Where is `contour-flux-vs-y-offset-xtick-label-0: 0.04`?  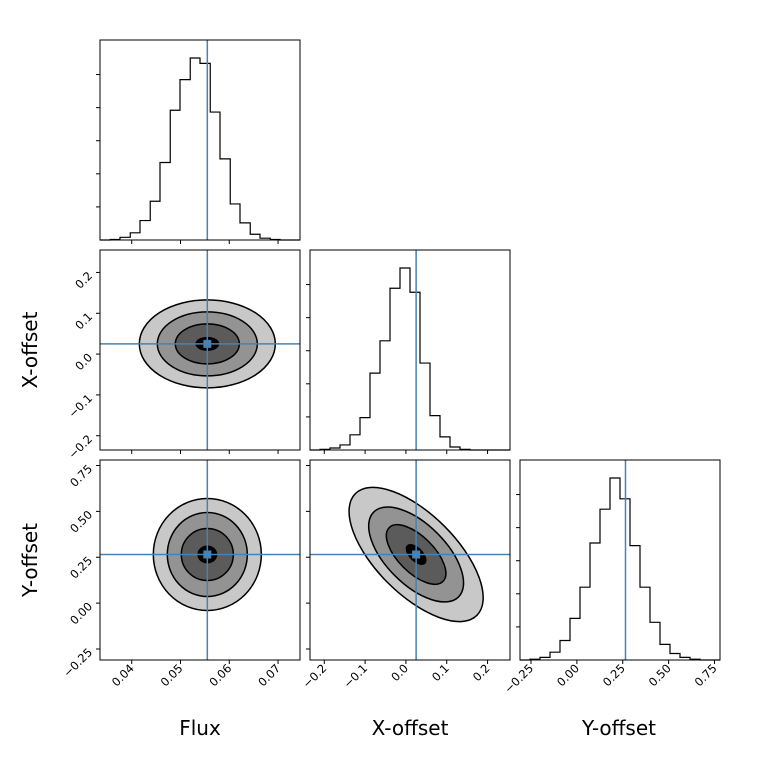
contour-flux-vs-y-offset-xtick-label-0: 0.04 is located at coordinates (123, 675).